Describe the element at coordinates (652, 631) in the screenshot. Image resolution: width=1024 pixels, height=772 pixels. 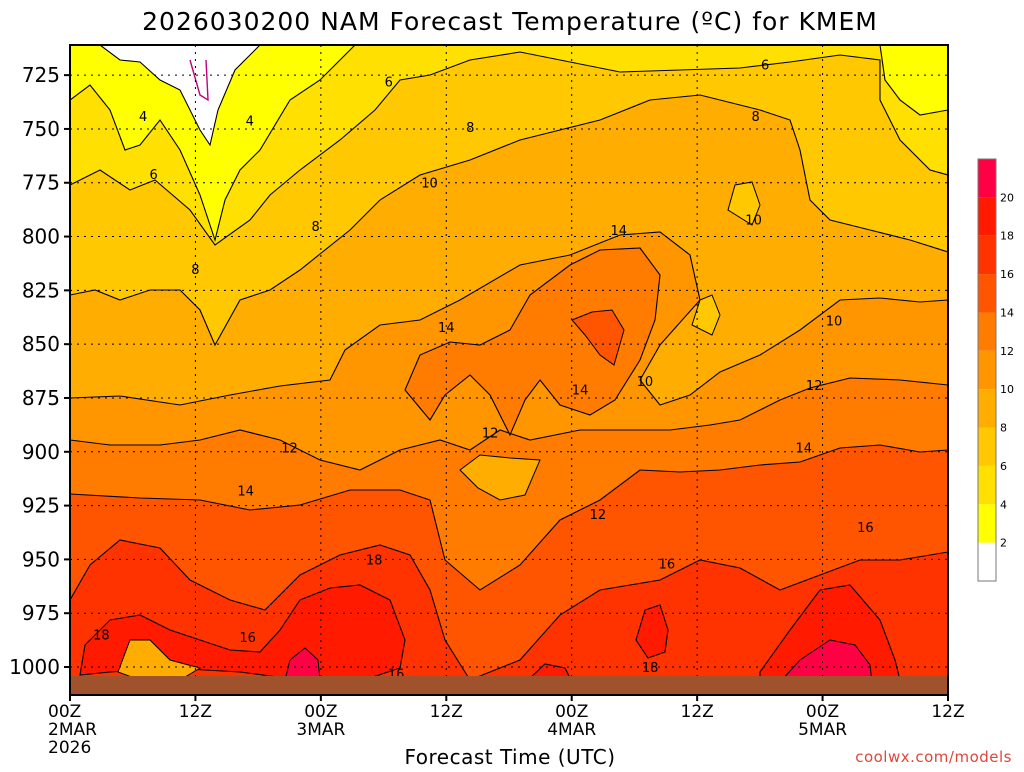
I see `band-20-22-c` at that location.